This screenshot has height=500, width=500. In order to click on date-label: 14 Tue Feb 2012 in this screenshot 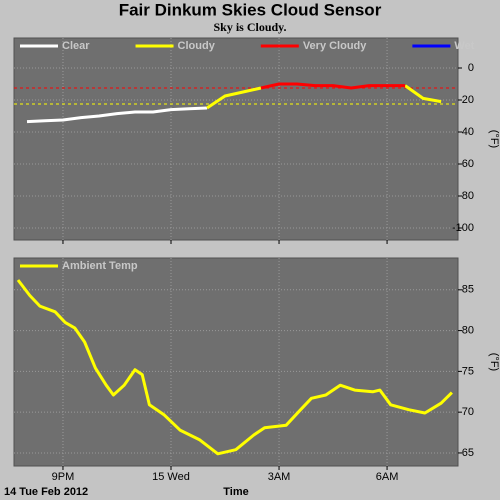, I will do `click(46, 492)`.